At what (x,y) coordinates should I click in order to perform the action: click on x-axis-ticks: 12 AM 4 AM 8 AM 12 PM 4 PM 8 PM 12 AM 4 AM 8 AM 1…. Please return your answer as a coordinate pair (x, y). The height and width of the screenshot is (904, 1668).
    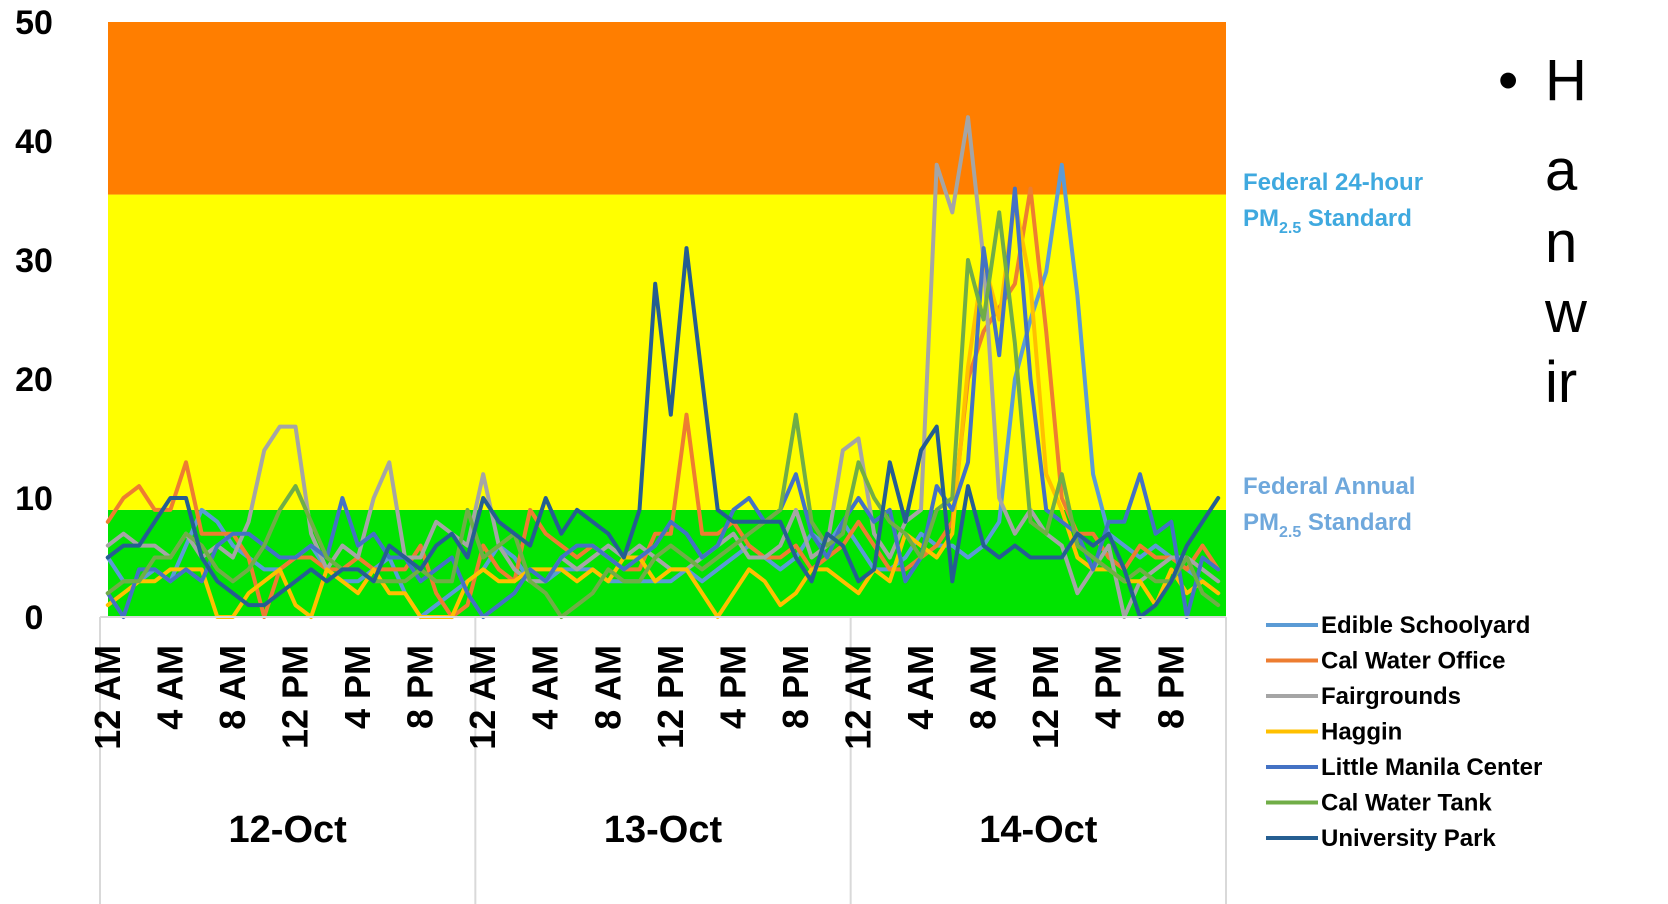
    Looking at the image, I should click on (639, 697).